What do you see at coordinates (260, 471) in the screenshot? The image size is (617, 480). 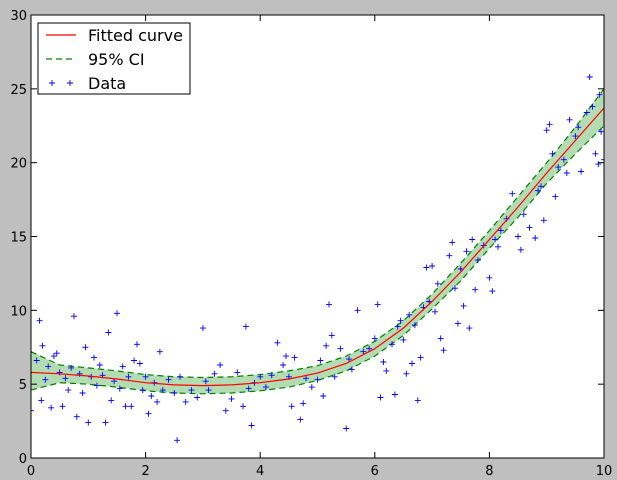 I see `x-tick-label-2: 4` at bounding box center [260, 471].